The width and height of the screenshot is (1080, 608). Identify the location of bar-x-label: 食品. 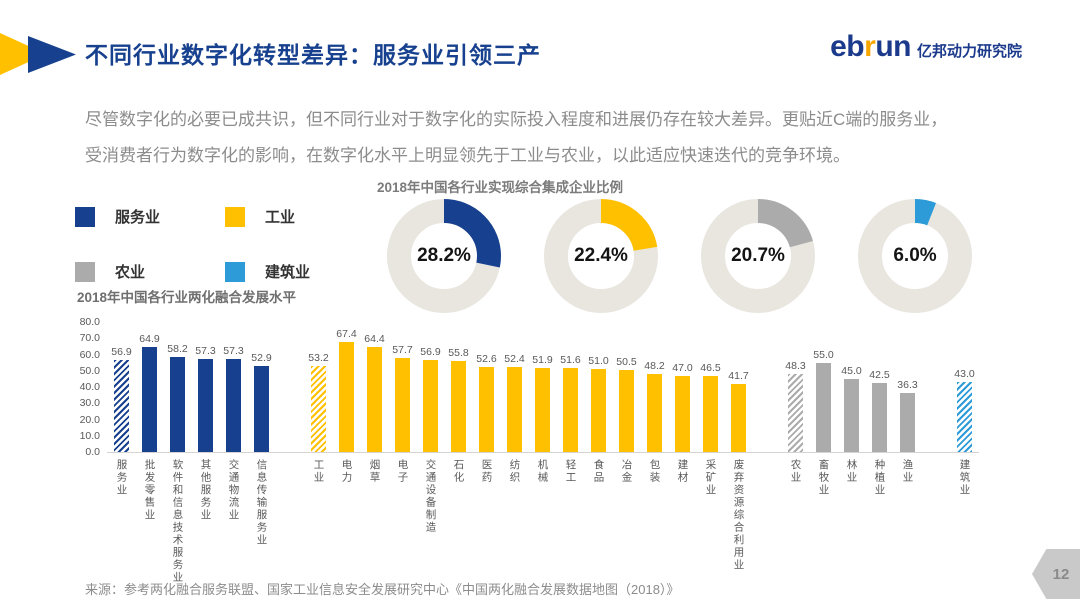
(598, 471).